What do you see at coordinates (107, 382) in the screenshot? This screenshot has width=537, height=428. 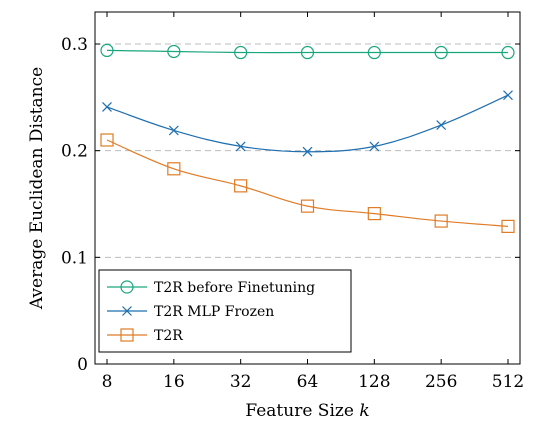 I see `x-tick-label: 8` at bounding box center [107, 382].